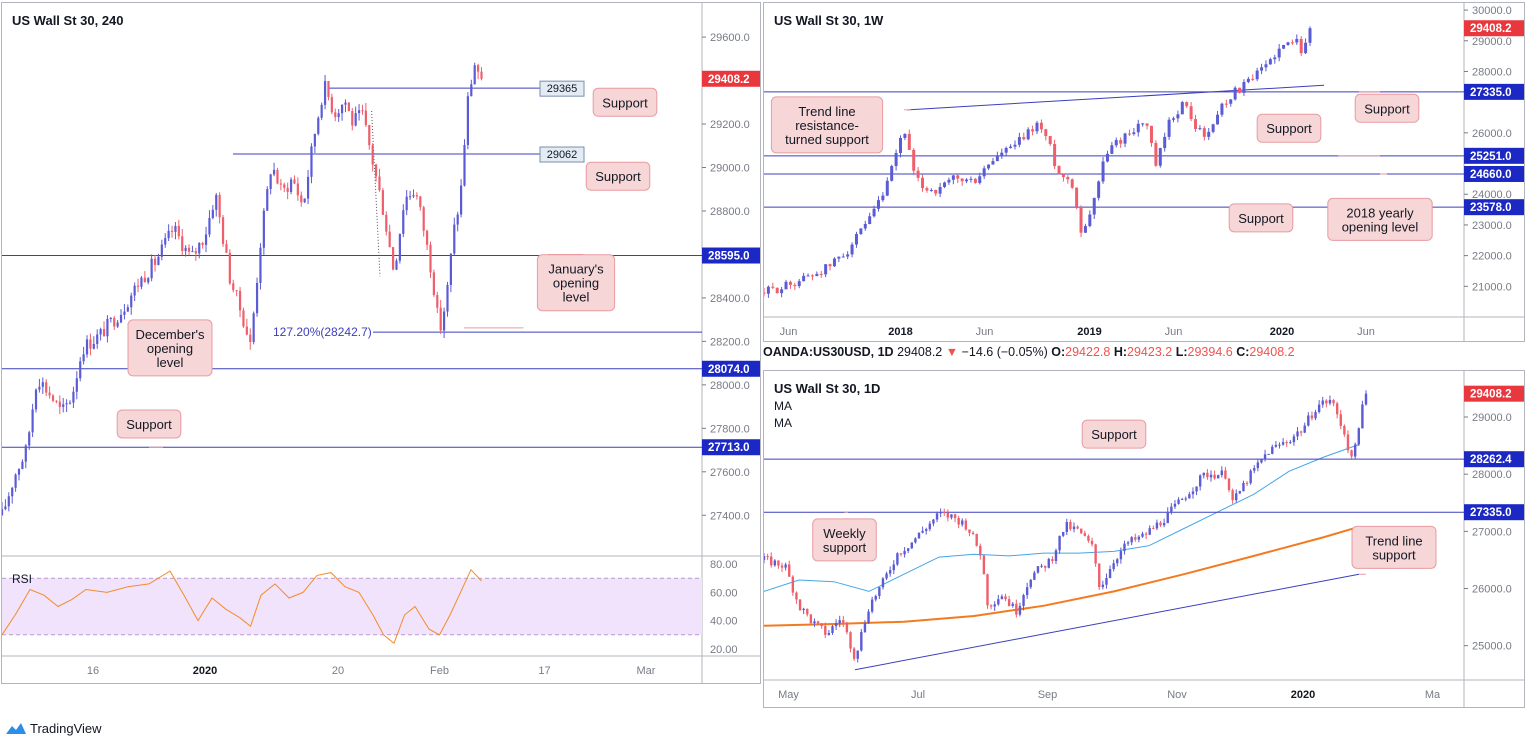 The image size is (1527, 743). I want to click on y-tick-label: 26000.0, so click(1492, 590).